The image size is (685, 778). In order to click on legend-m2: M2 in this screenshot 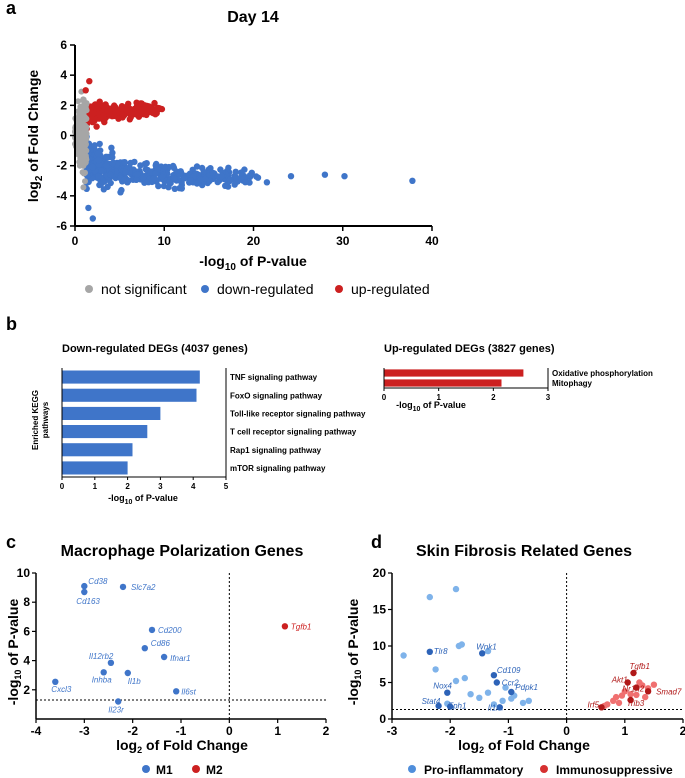, I will do `click(214, 770)`.